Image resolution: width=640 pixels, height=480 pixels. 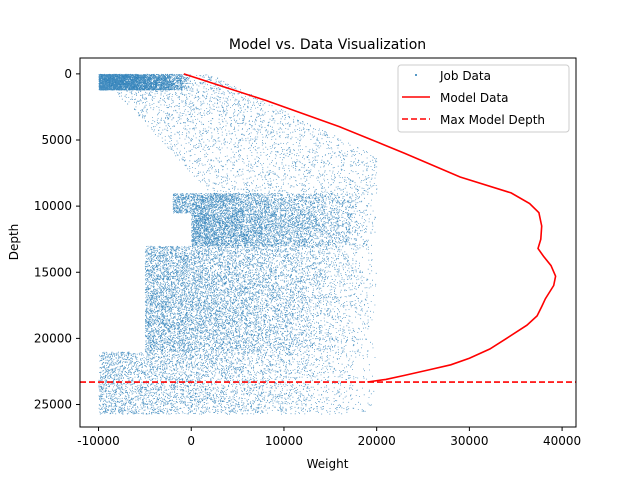 What do you see at coordinates (53, 272) in the screenshot?
I see `y-tick-label: 15000` at bounding box center [53, 272].